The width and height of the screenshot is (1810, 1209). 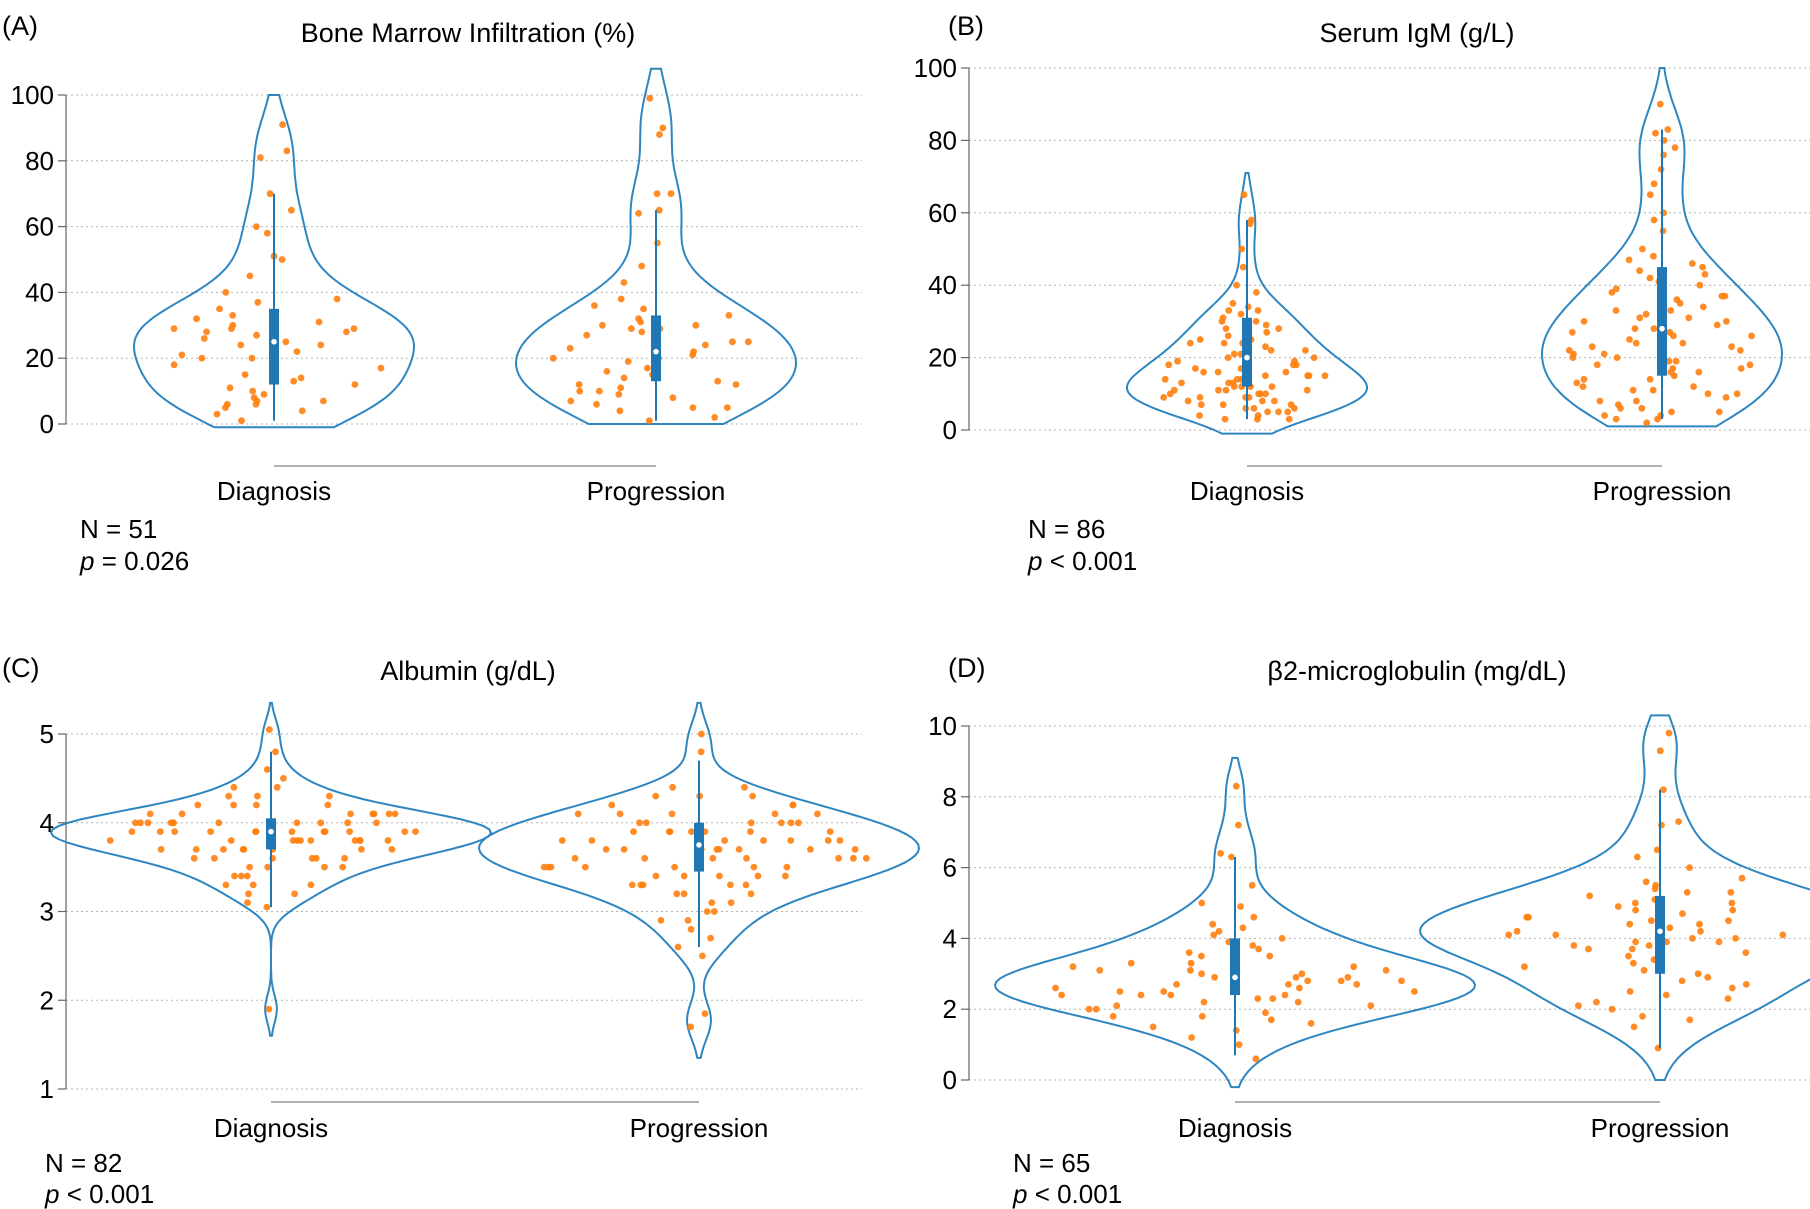 What do you see at coordinates (274, 346) in the screenshot?
I see `box-iqr` at bounding box center [274, 346].